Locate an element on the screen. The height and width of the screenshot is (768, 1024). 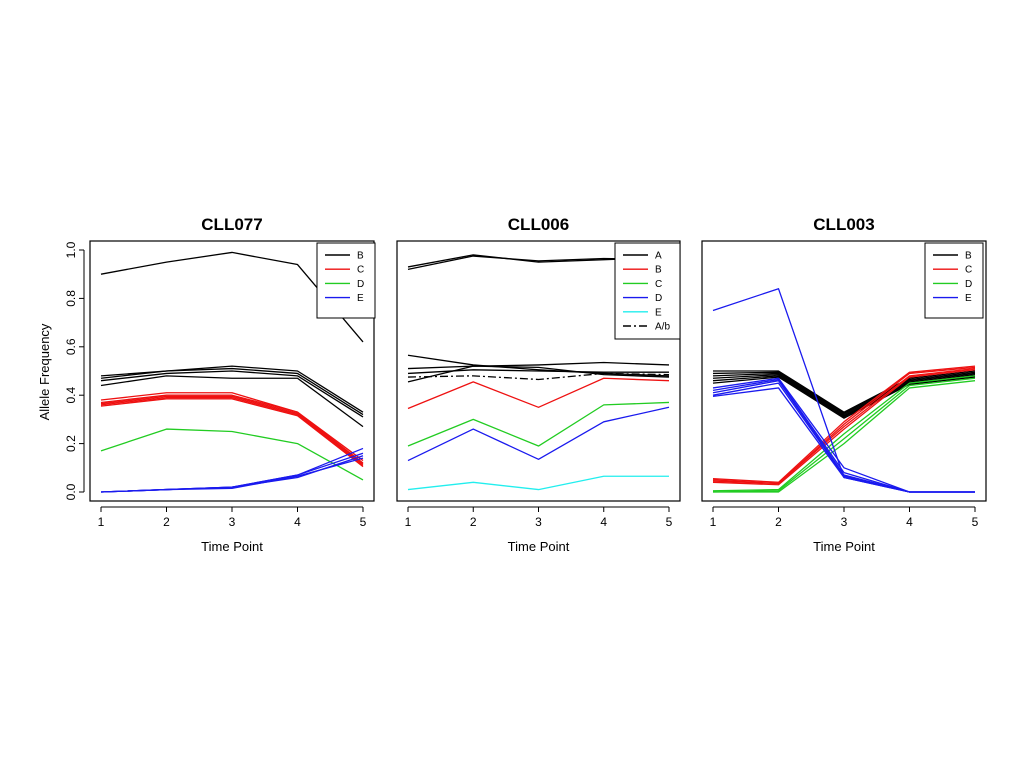
y-tick-label: 0.0 is located at coordinates (71, 491).